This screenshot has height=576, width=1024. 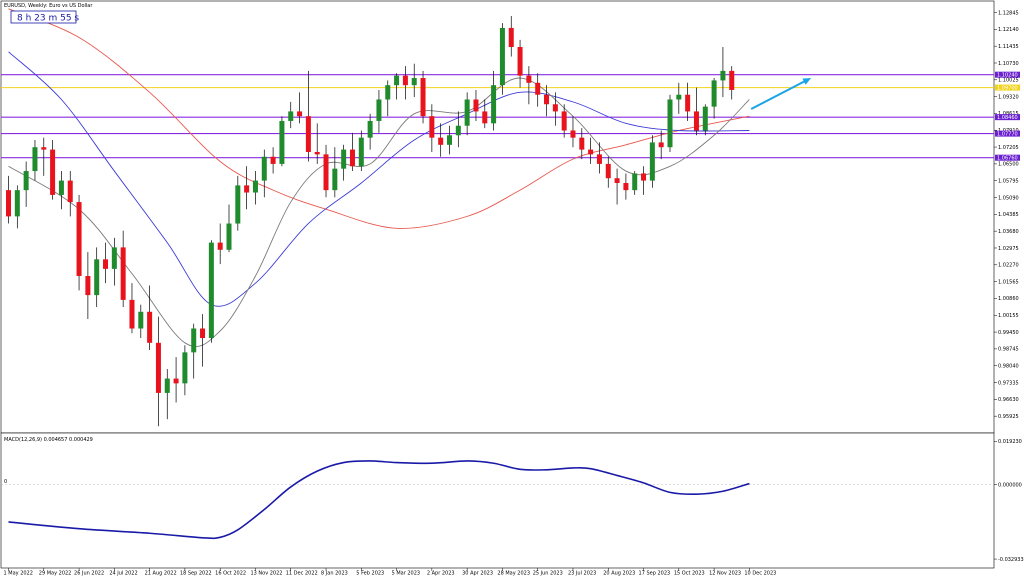 I want to click on price-tick-label: 1.05795, so click(x=1008, y=182).